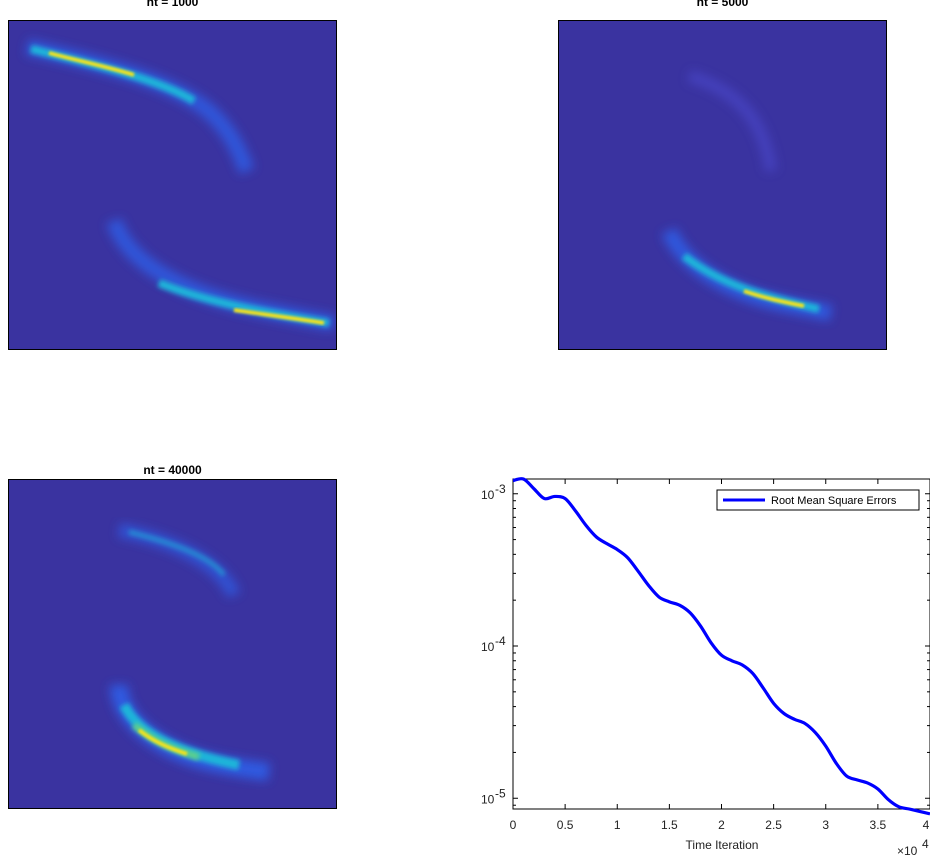  What do you see at coordinates (926, 825) in the screenshot?
I see `x-tick-label: 4` at bounding box center [926, 825].